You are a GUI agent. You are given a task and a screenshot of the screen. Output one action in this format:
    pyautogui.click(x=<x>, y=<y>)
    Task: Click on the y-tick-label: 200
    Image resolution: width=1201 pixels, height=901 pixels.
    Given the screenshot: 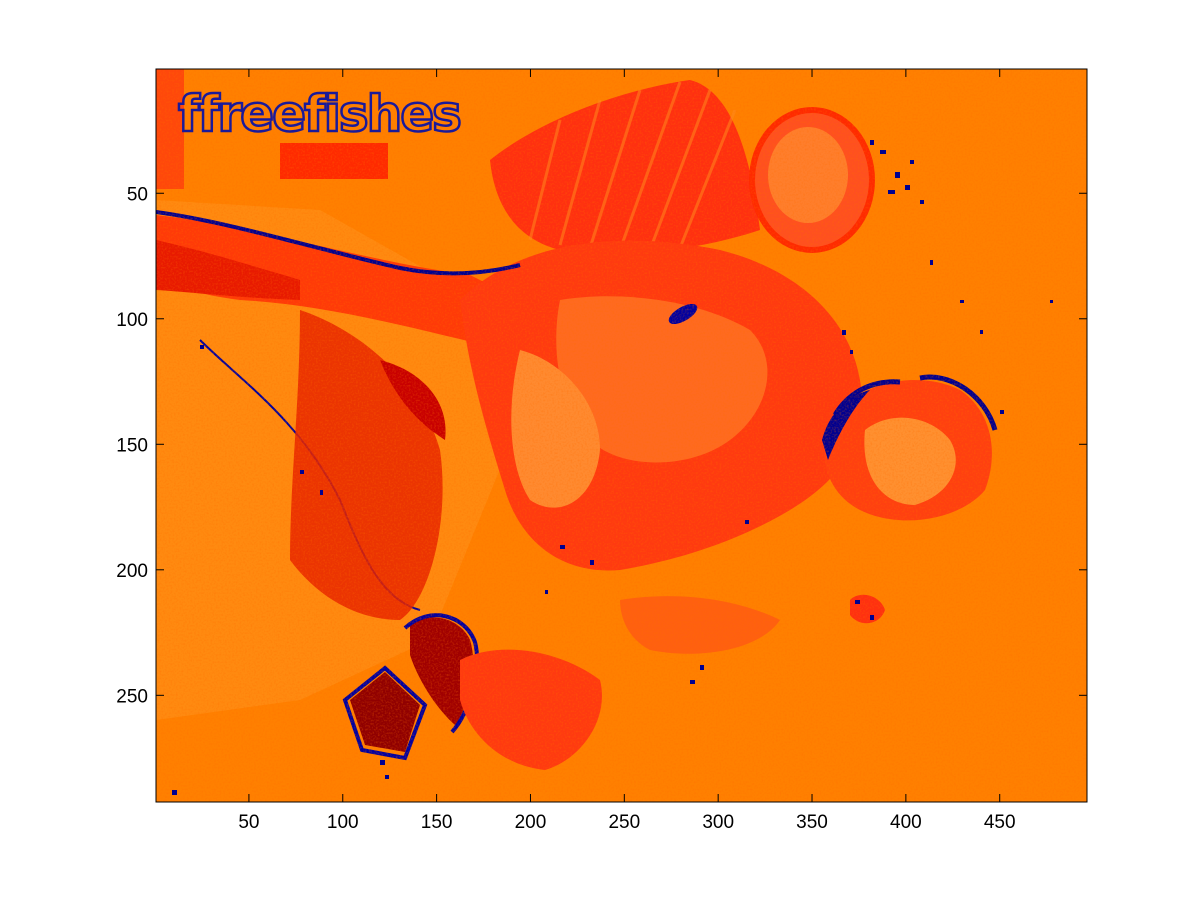 What is the action you would take?
    pyautogui.click(x=132, y=571)
    